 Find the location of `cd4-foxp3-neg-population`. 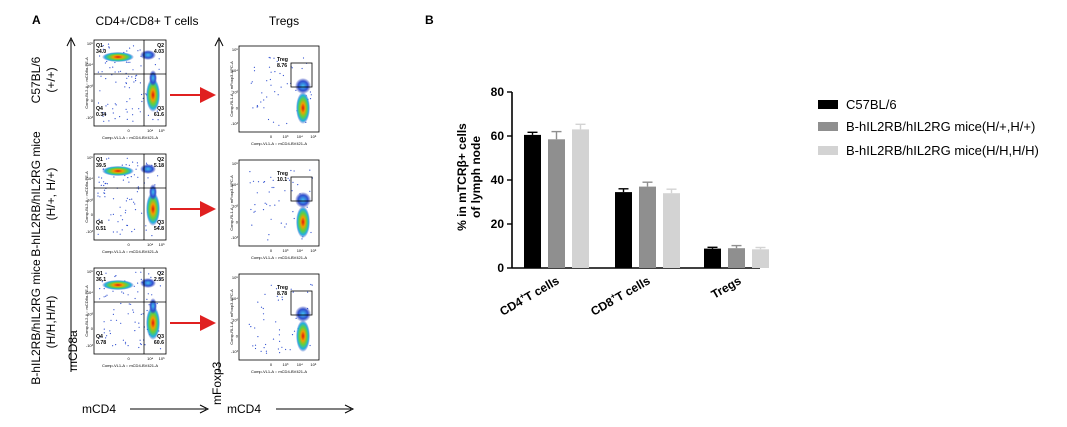

cd4-foxp3-neg-population is located at coordinates (303, 336).